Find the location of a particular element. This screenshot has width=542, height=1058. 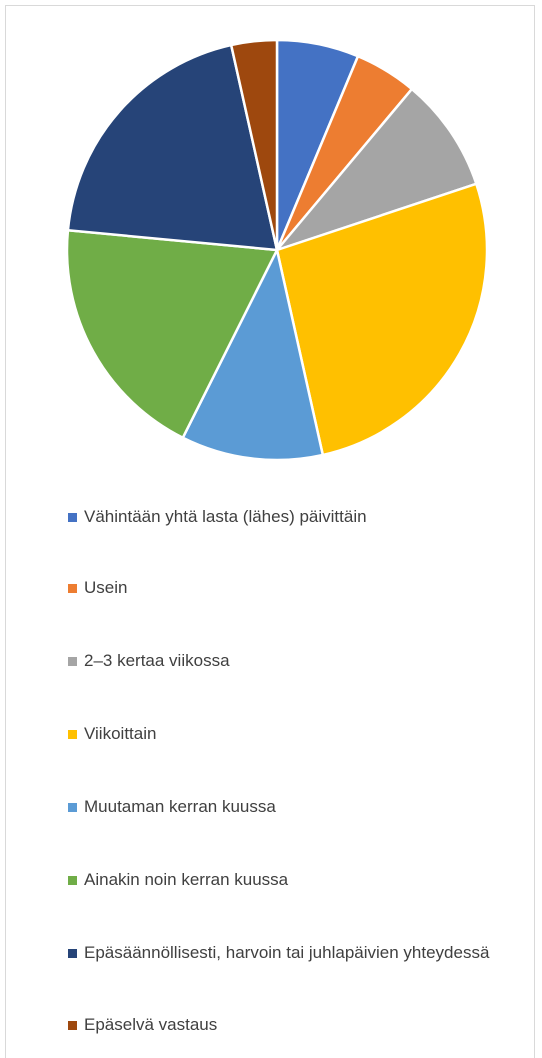

legend-label: Epäselvä vastaus is located at coordinates (151, 1024).